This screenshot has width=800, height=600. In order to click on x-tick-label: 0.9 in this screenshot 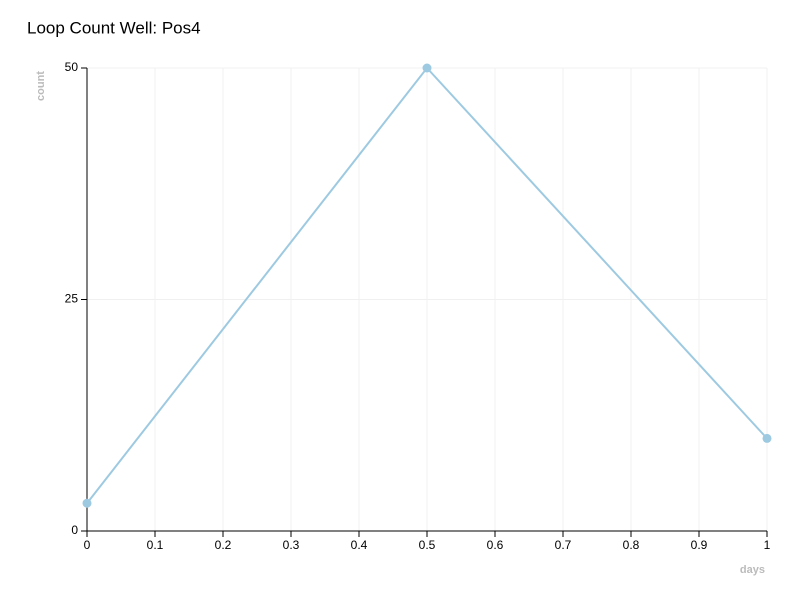, I will do `click(699, 545)`.